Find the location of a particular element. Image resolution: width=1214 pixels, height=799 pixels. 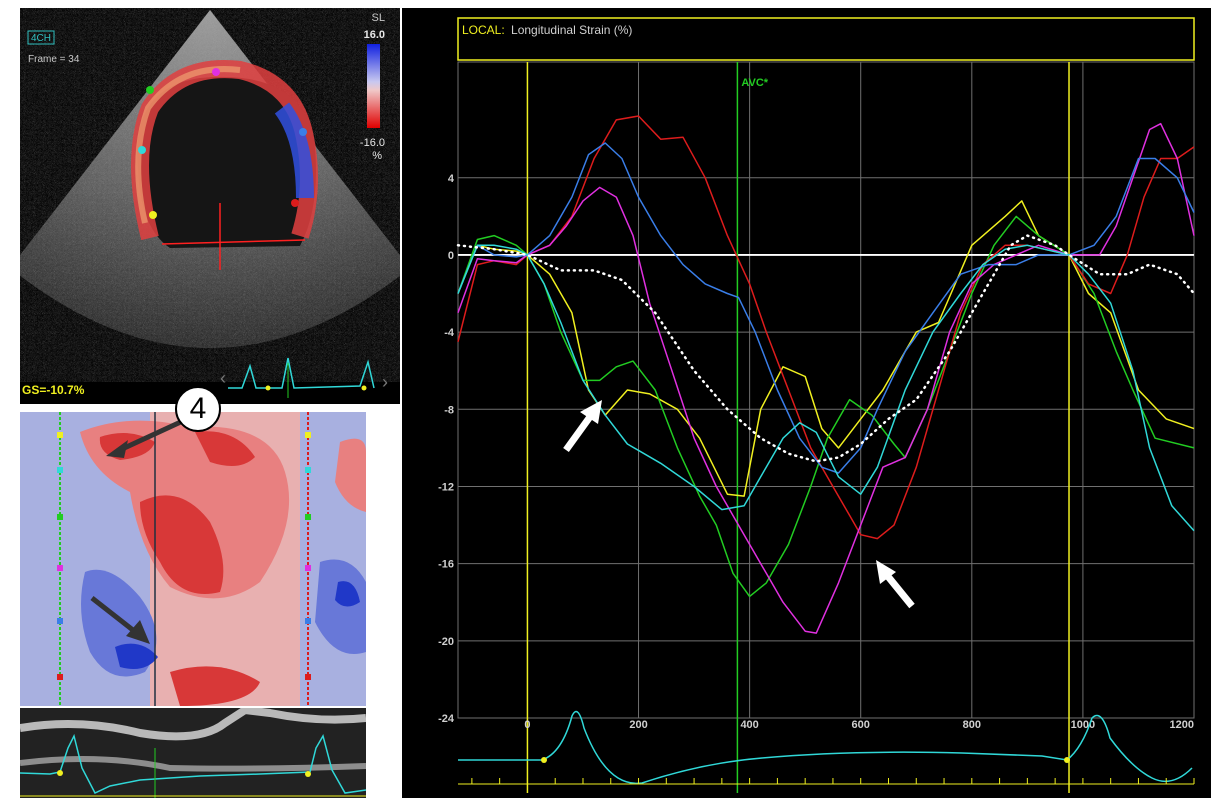

chart-title-box is located at coordinates (826, 39).